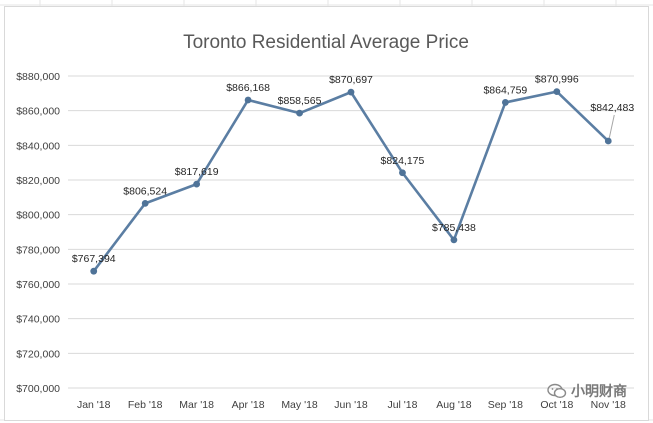 Image resolution: width=653 pixels, height=423 pixels. I want to click on data-label: $806,524, so click(145, 191).